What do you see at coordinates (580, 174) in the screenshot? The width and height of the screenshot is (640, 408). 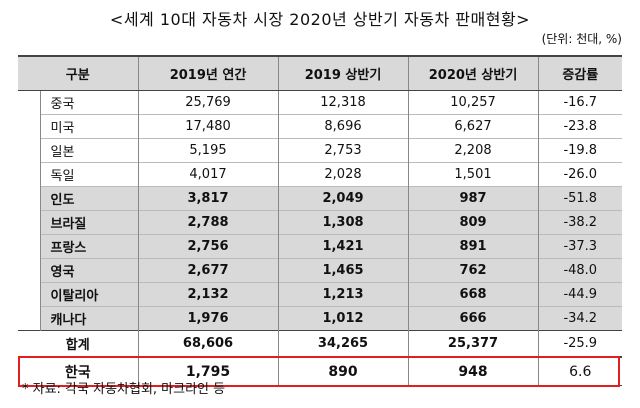 I see `value-change-rate: -26.0` at bounding box center [580, 174].